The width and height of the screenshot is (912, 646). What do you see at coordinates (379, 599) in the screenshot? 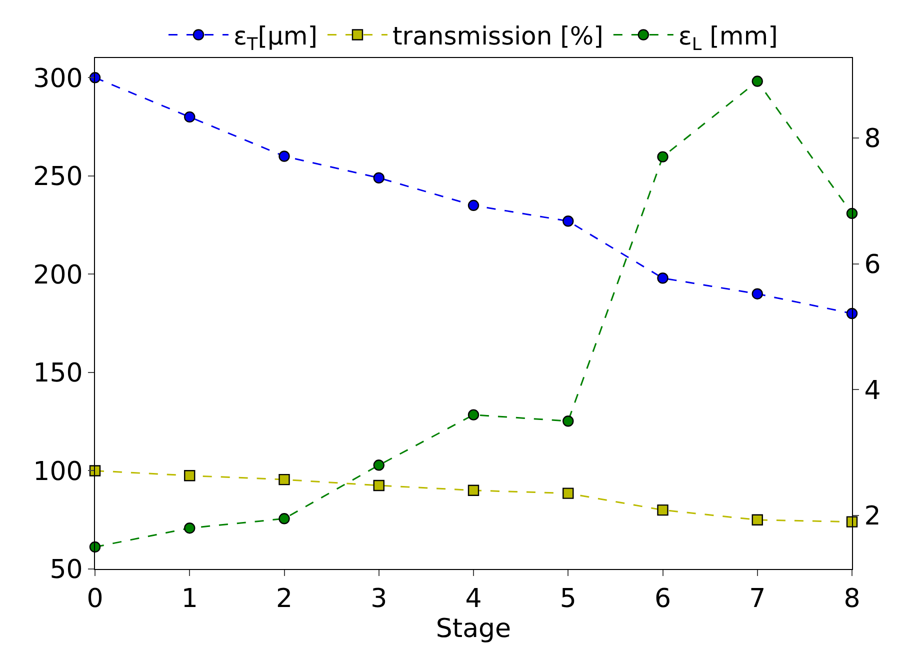
I see `x-tick-label: 3` at bounding box center [379, 599].